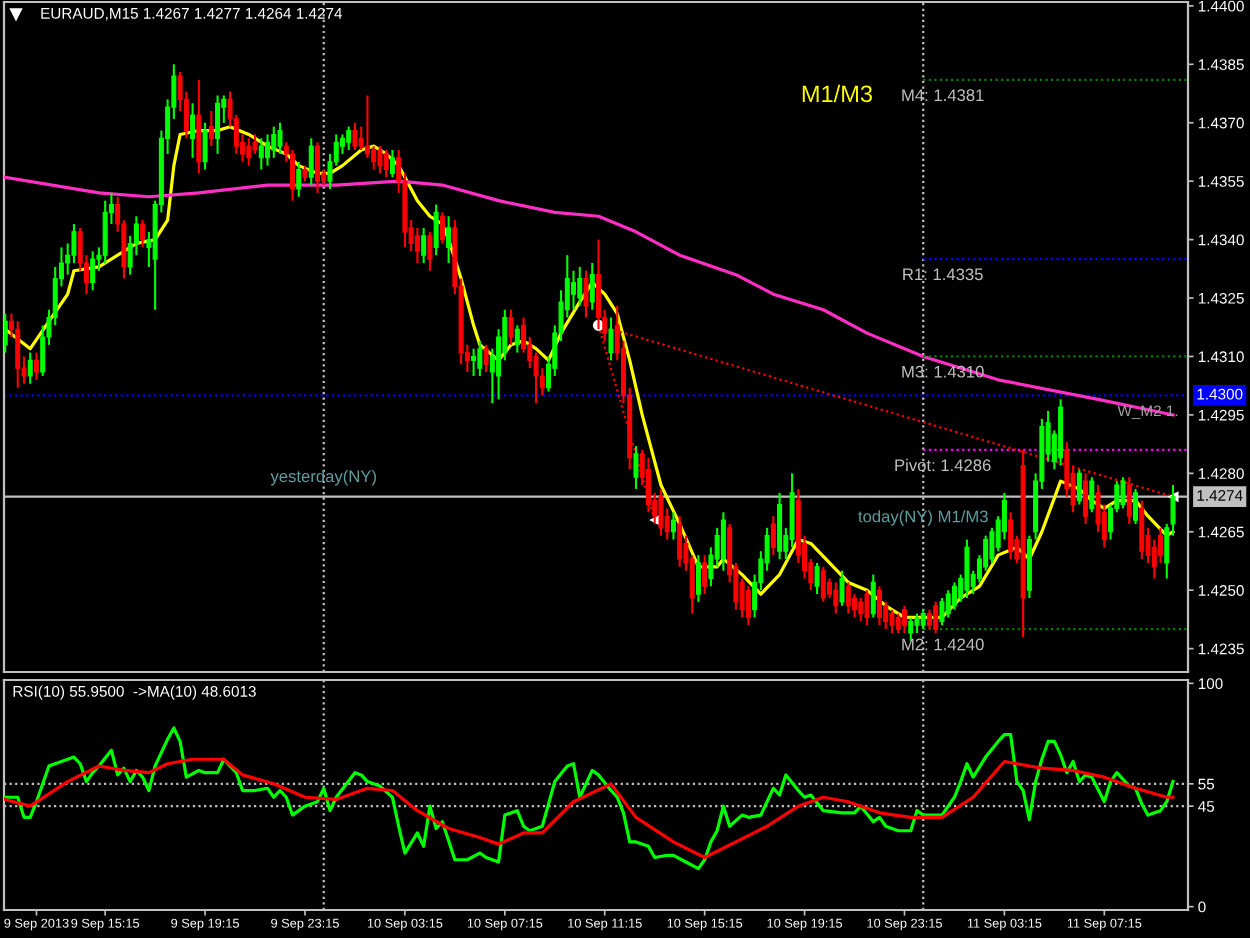 This screenshot has height=938, width=1250. What do you see at coordinates (923, 518) in the screenshot?
I see `ref-line-label: today(NY) M1/M3` at bounding box center [923, 518].